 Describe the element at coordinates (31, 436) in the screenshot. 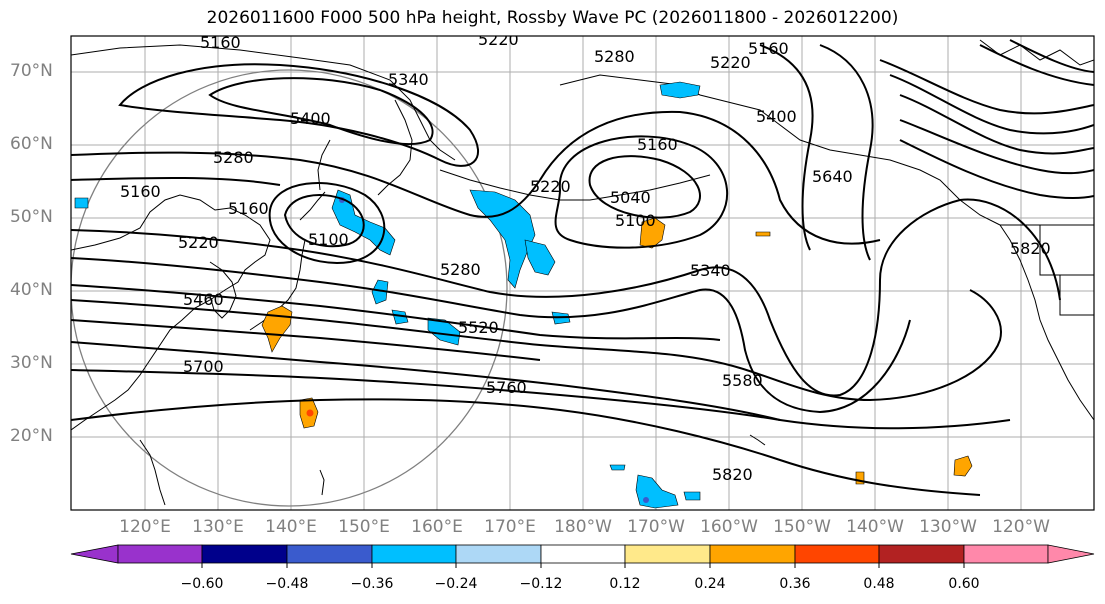

I see `lat-label: 20°N` at that location.